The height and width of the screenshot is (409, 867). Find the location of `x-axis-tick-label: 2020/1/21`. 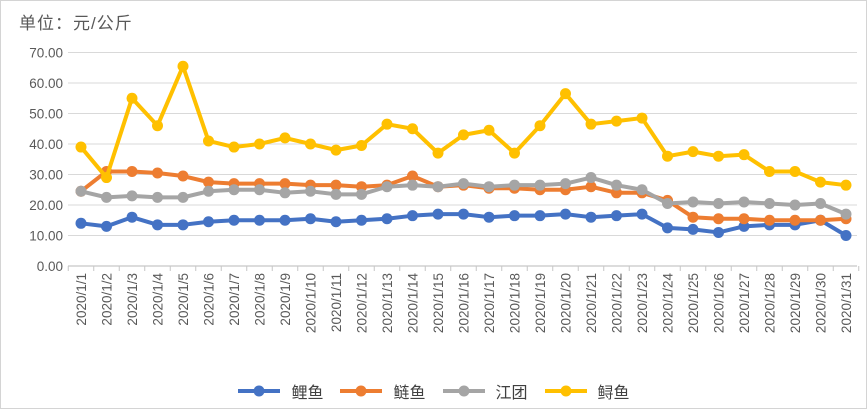

x-axis-tick-label: 2020/1/21 is located at coordinates (591, 303).